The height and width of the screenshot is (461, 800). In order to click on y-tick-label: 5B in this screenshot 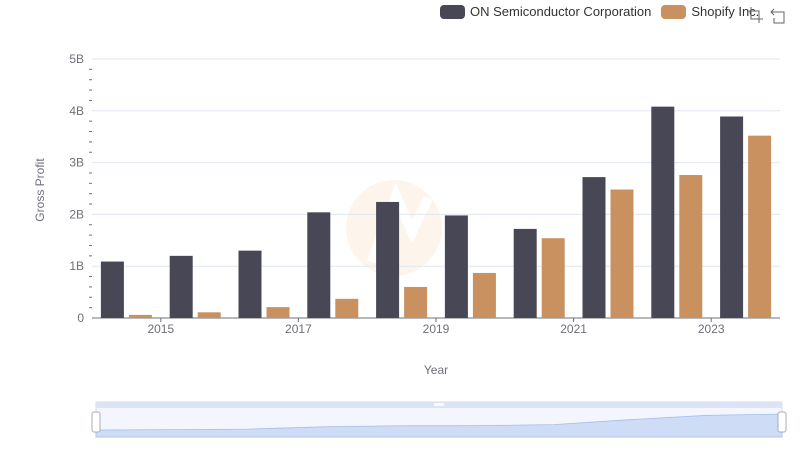, I will do `click(76, 59)`.